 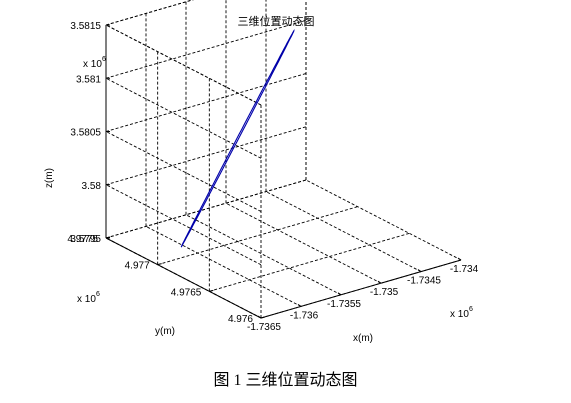 I want to click on x-tick-label: -1.7345, so click(x=424, y=281).